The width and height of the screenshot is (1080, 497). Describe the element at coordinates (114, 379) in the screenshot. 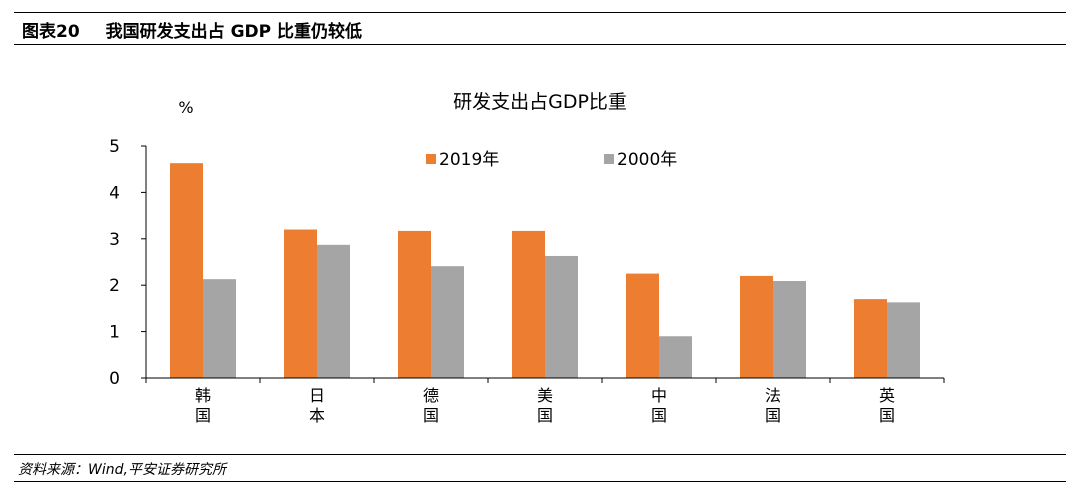

I see `y-tick-label-0: 0` at that location.